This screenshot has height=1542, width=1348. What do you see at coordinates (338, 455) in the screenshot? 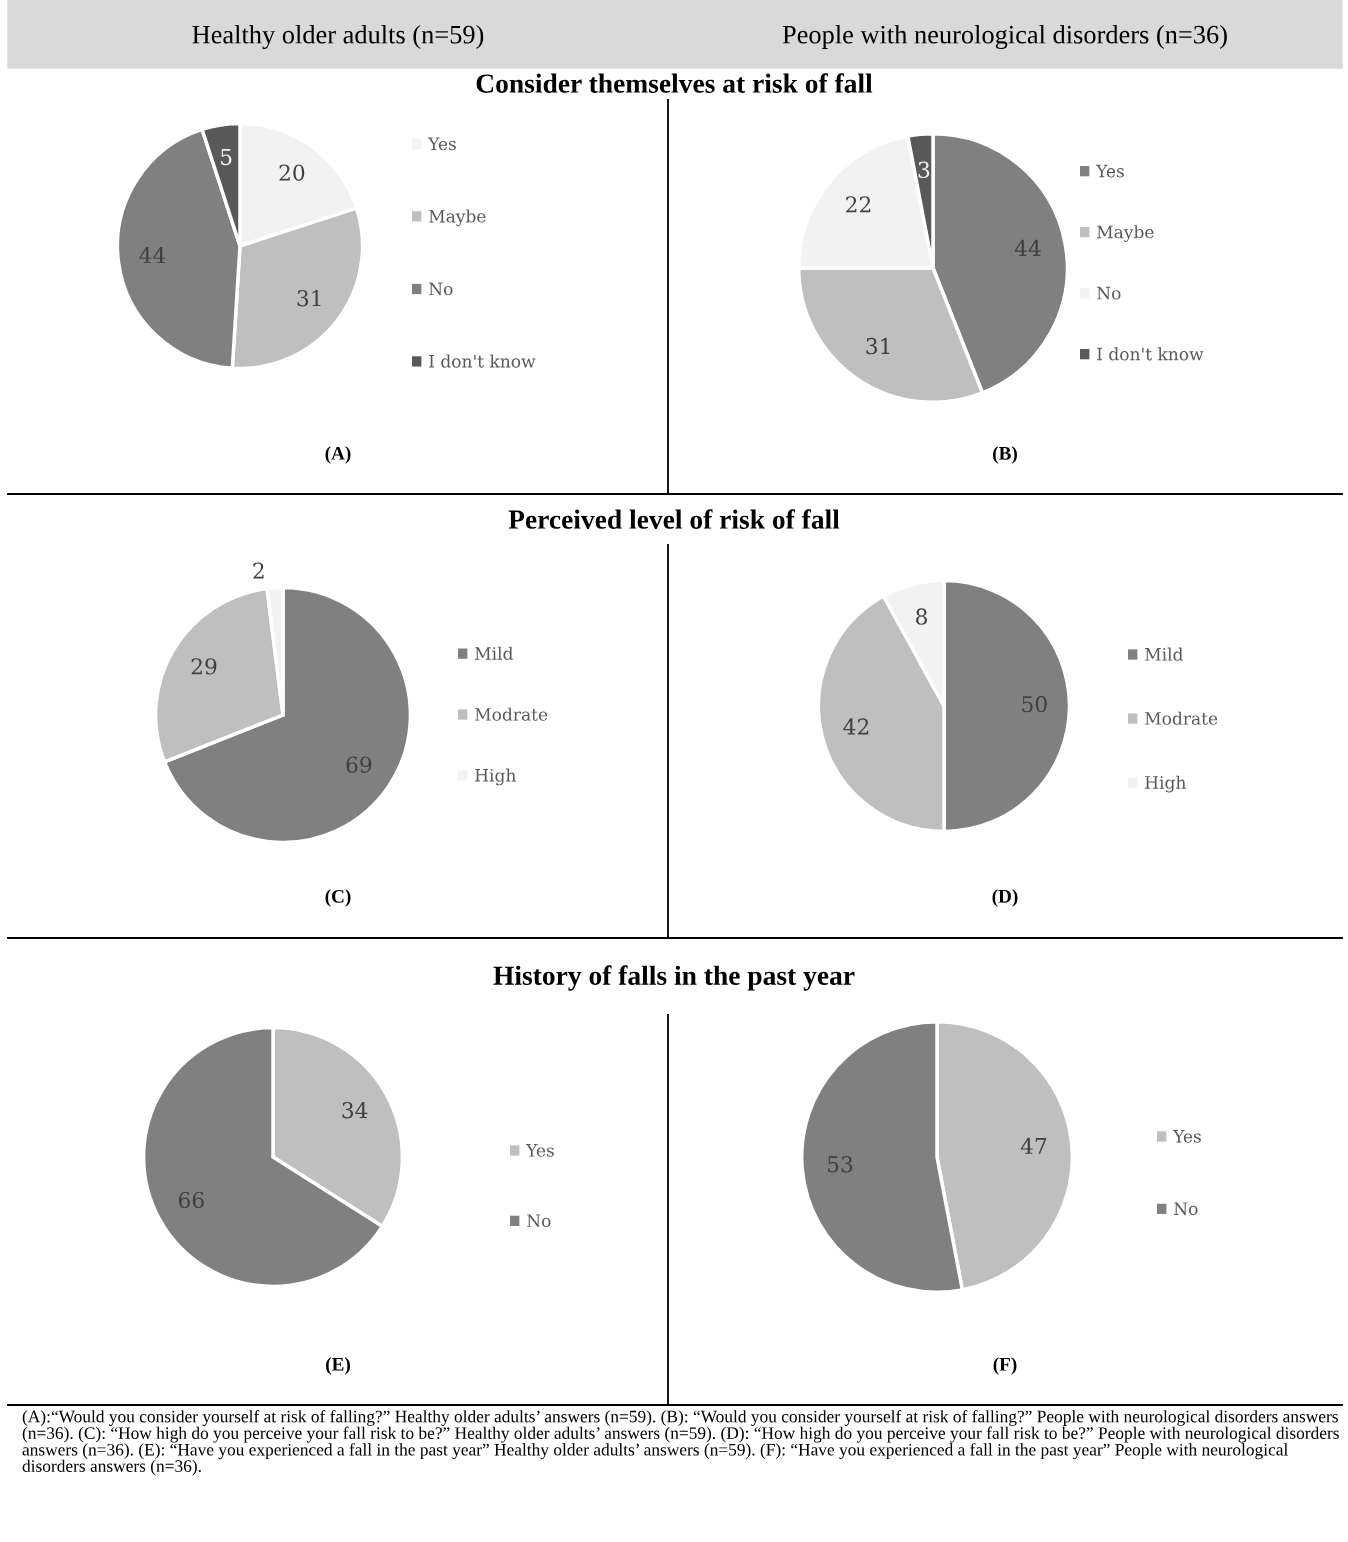
I see `text: (A)` at bounding box center [338, 455].